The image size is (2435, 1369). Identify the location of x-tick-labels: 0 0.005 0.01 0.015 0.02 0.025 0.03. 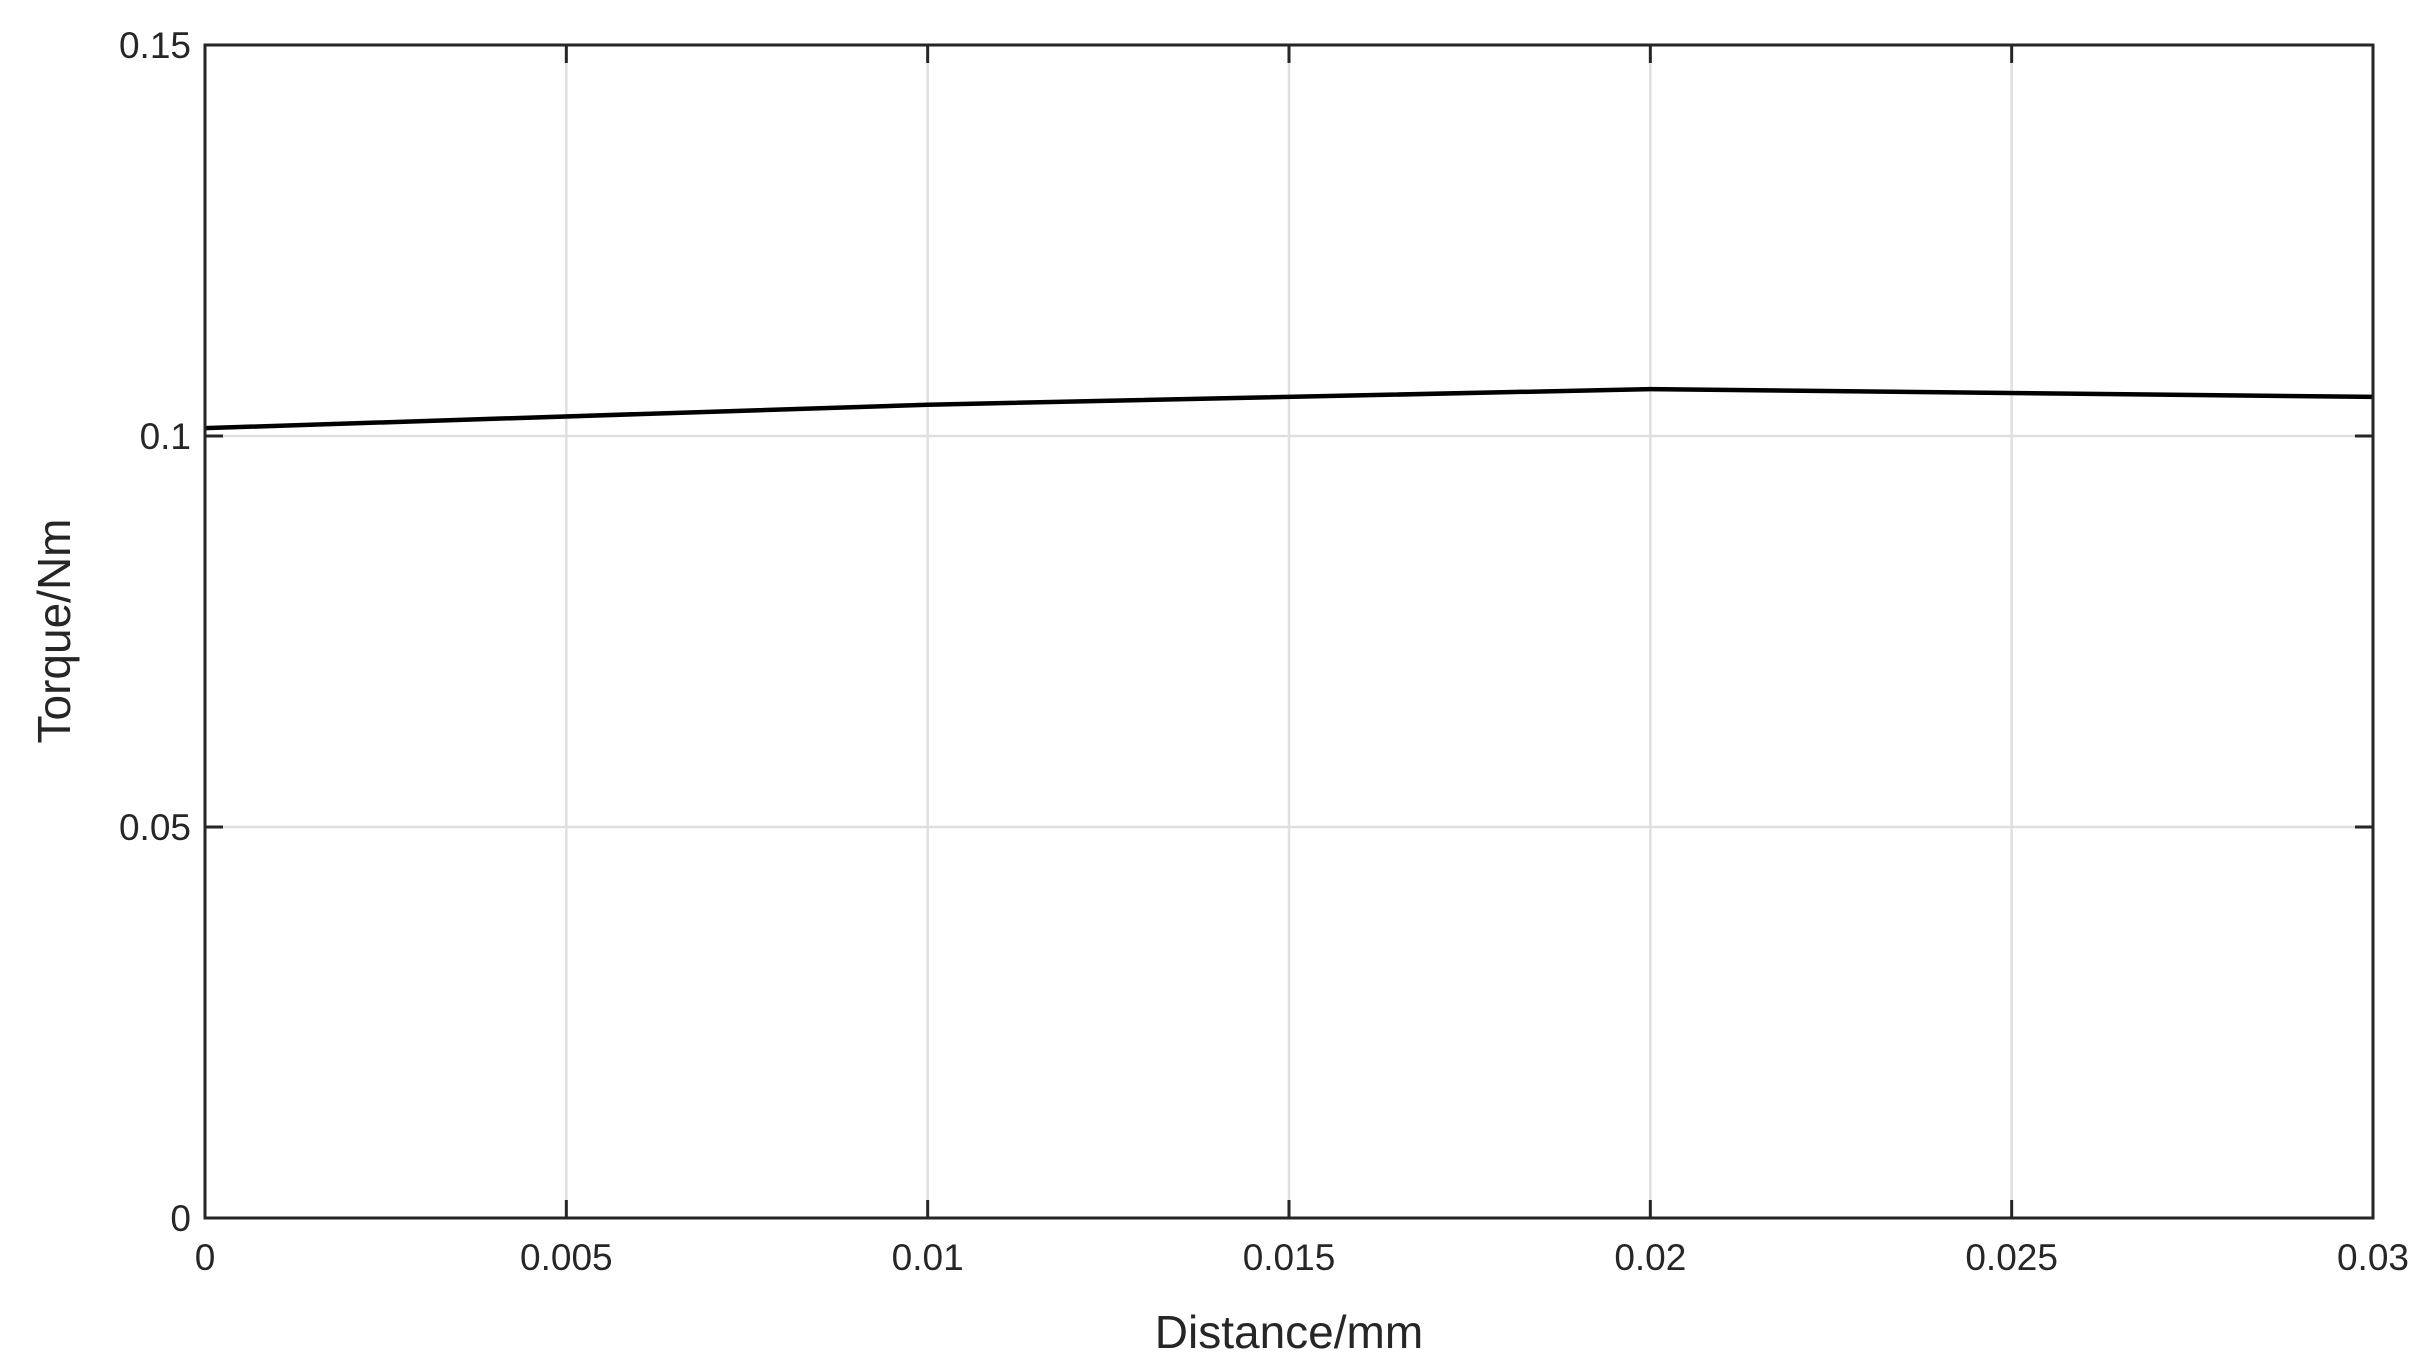
(1302, 1257).